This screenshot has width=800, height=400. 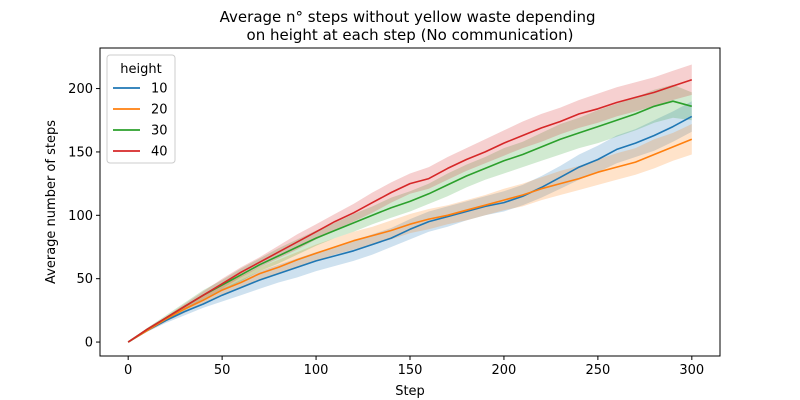 What do you see at coordinates (80, 152) in the screenshot?
I see `y-tick-label: 150` at bounding box center [80, 152].